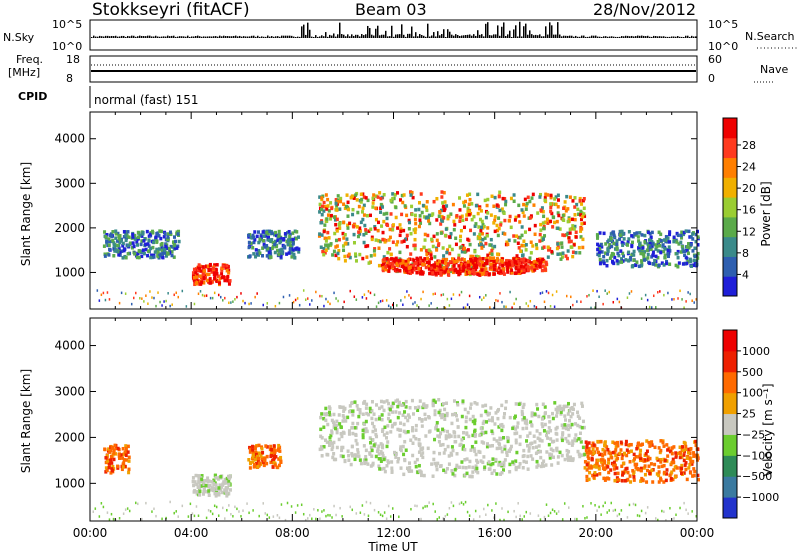 The height and width of the screenshot is (554, 800). Describe the element at coordinates (745, 274) in the screenshot. I see `power-colorbar-tick-label: 4` at that location.